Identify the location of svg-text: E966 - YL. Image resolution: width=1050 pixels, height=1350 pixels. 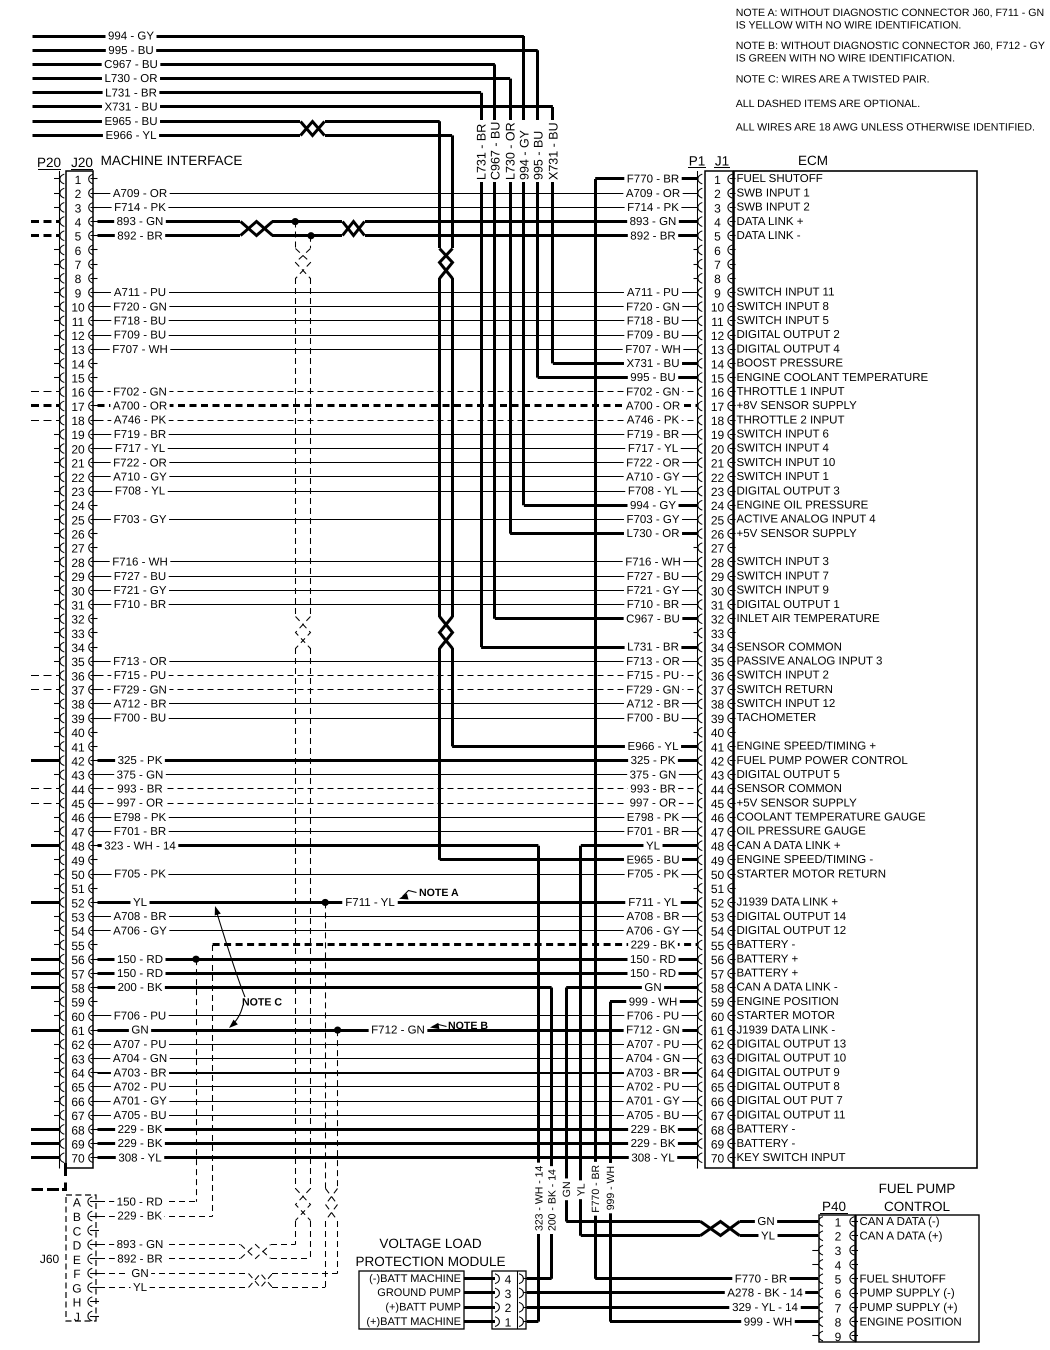
(132, 136).